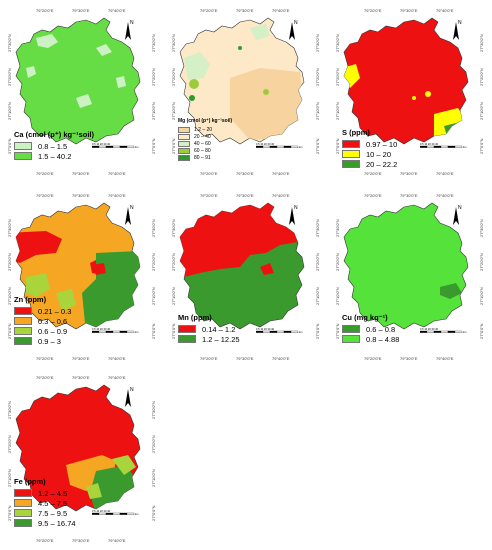  Describe the element at coordinates (406, 266) in the screenshot. I see `map-cu` at that location.